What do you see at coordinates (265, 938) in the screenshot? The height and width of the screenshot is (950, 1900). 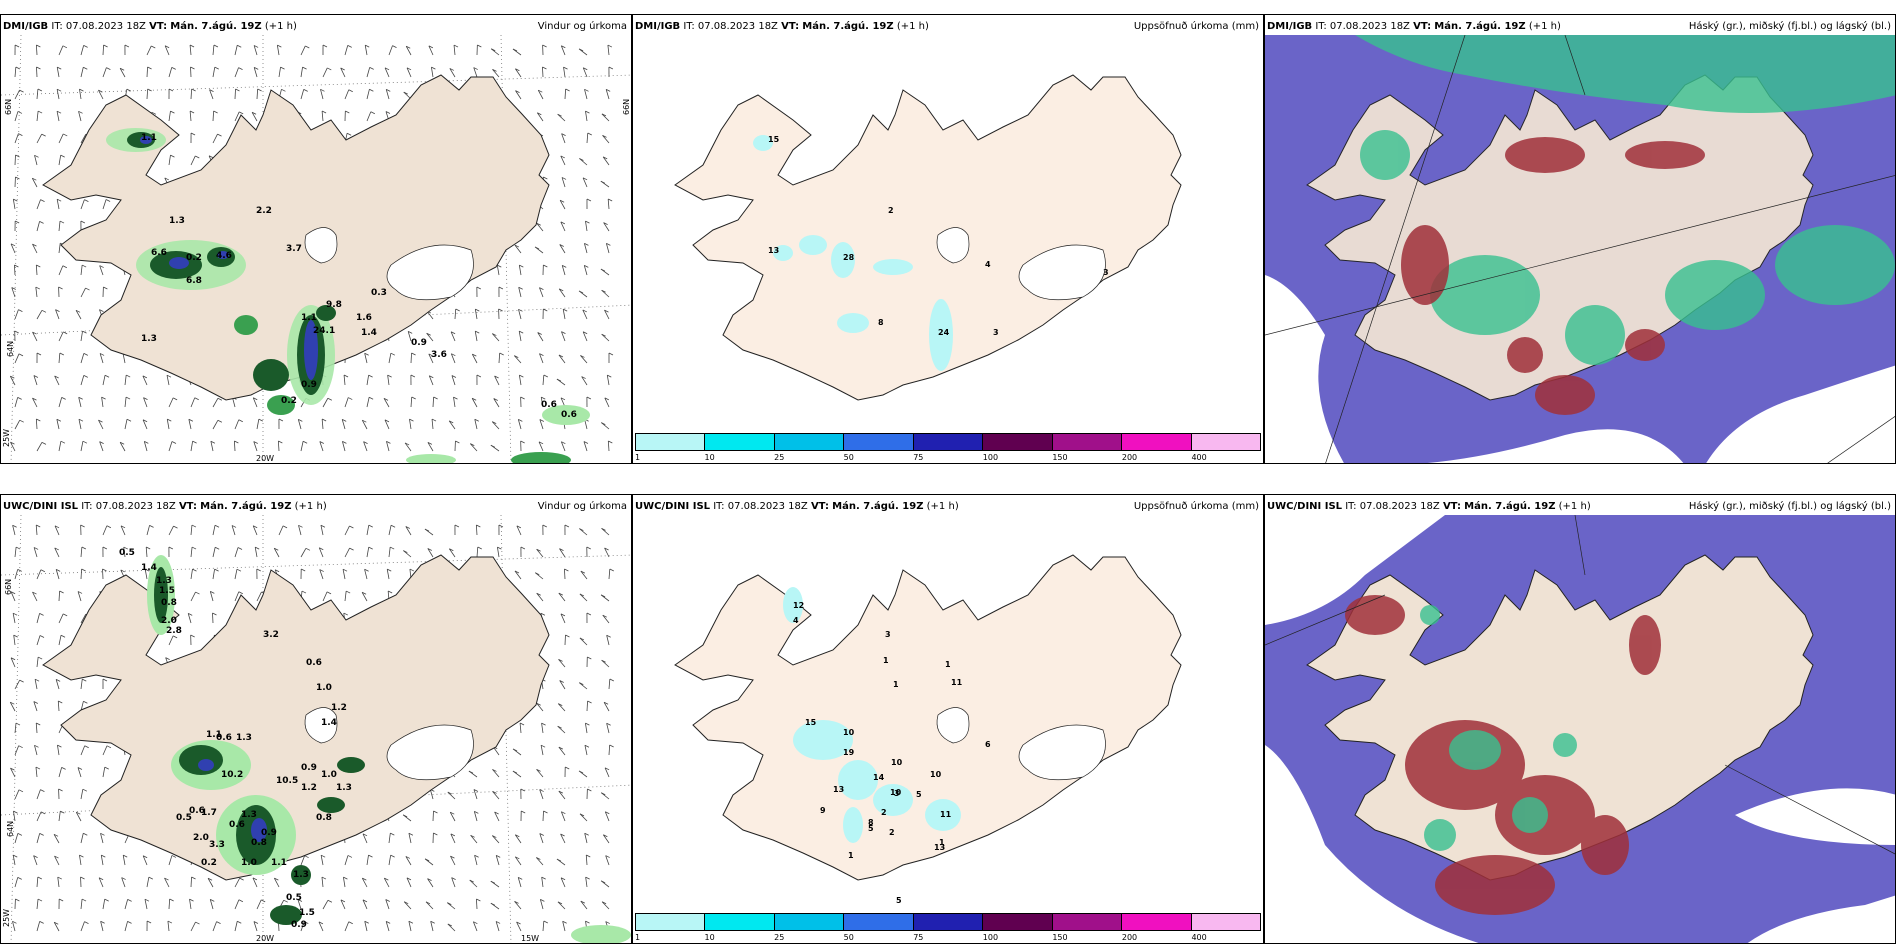 I see `lon-label-20: 20W` at bounding box center [265, 938].